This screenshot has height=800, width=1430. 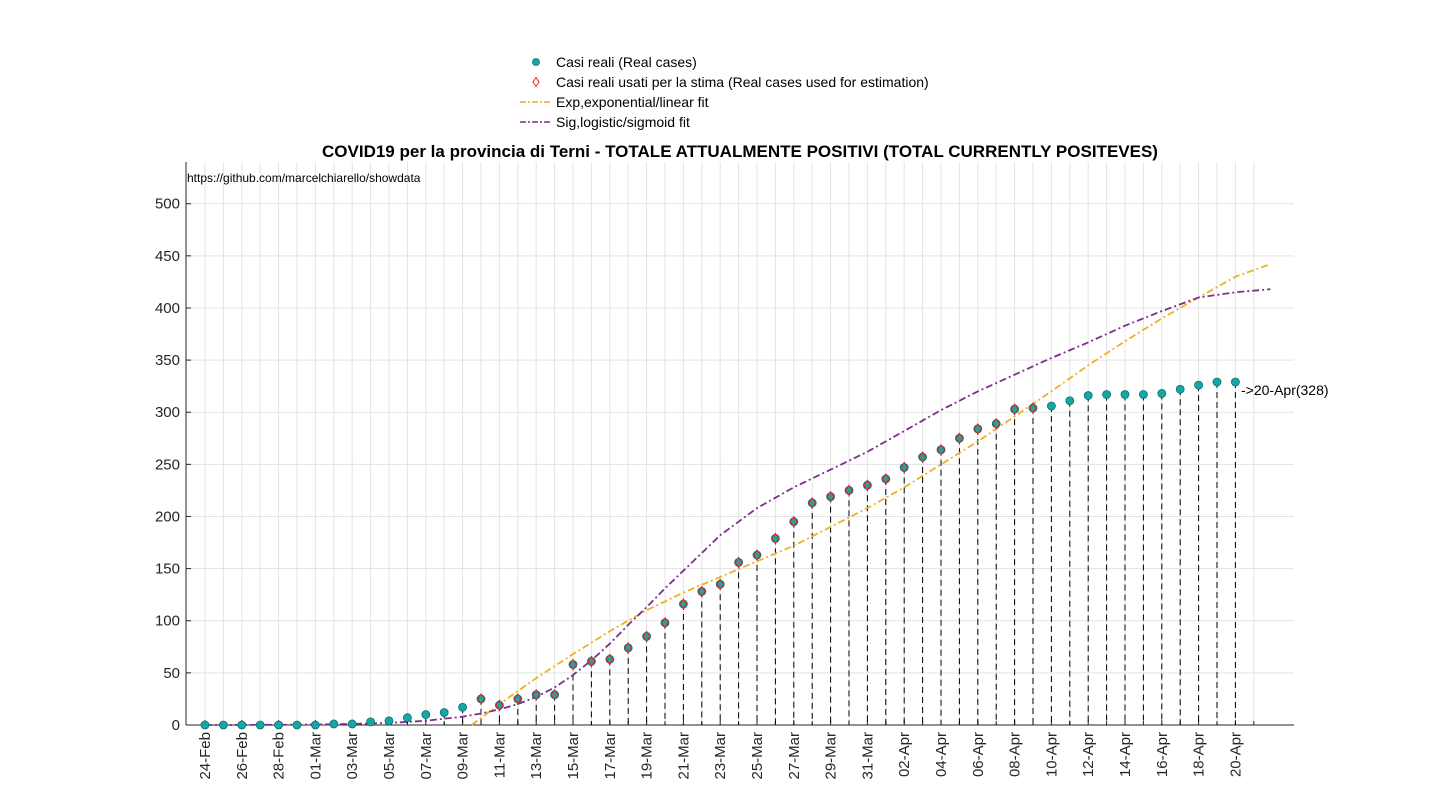 I want to click on x-tick-label: 11-Mar, so click(x=499, y=755).